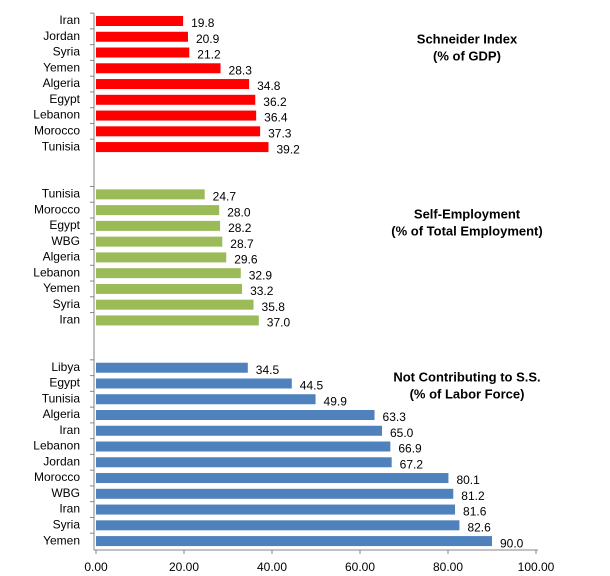 This screenshot has width=610, height=576. Describe the element at coordinates (279, 323) in the screenshot. I see `value-label: 37.0` at that location.